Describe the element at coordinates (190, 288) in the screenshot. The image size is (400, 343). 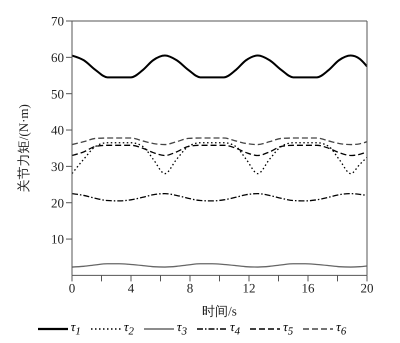
I see `x-tick-label: 8` at that location.